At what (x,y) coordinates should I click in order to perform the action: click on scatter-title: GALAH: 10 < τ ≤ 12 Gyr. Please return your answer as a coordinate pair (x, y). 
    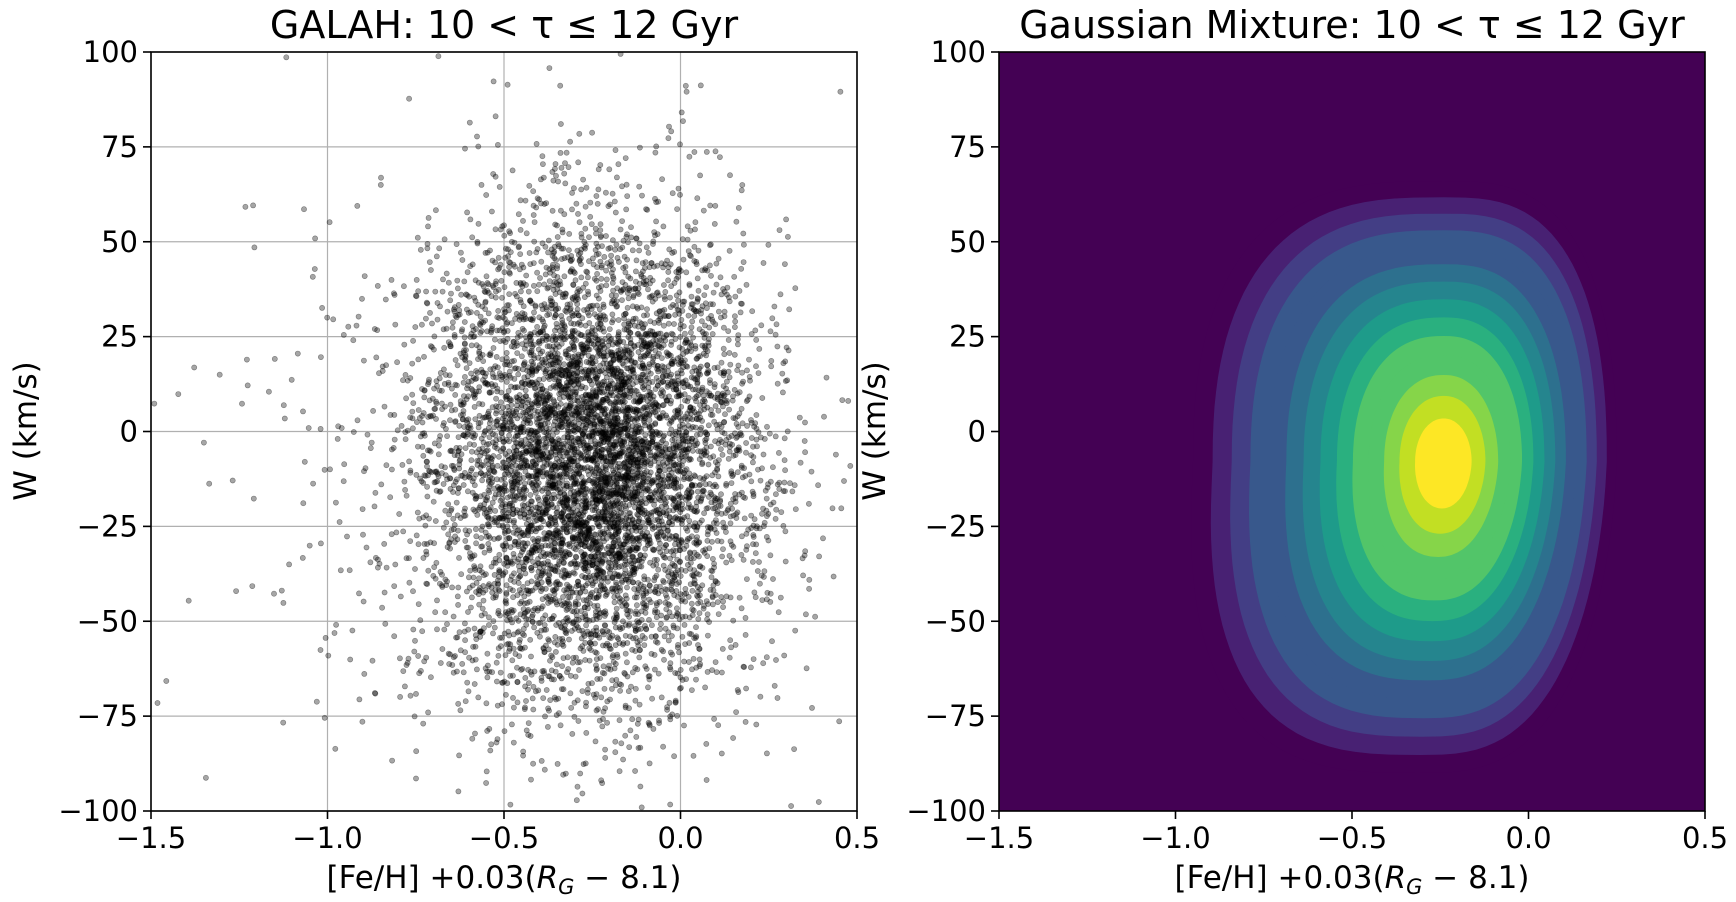
    Looking at the image, I should click on (504, 25).